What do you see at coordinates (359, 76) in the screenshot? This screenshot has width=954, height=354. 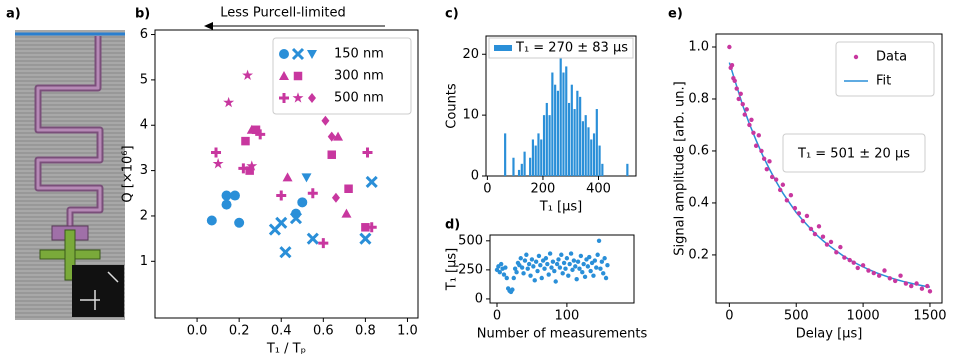 I see `legend-label: 300 nm` at bounding box center [359, 76].